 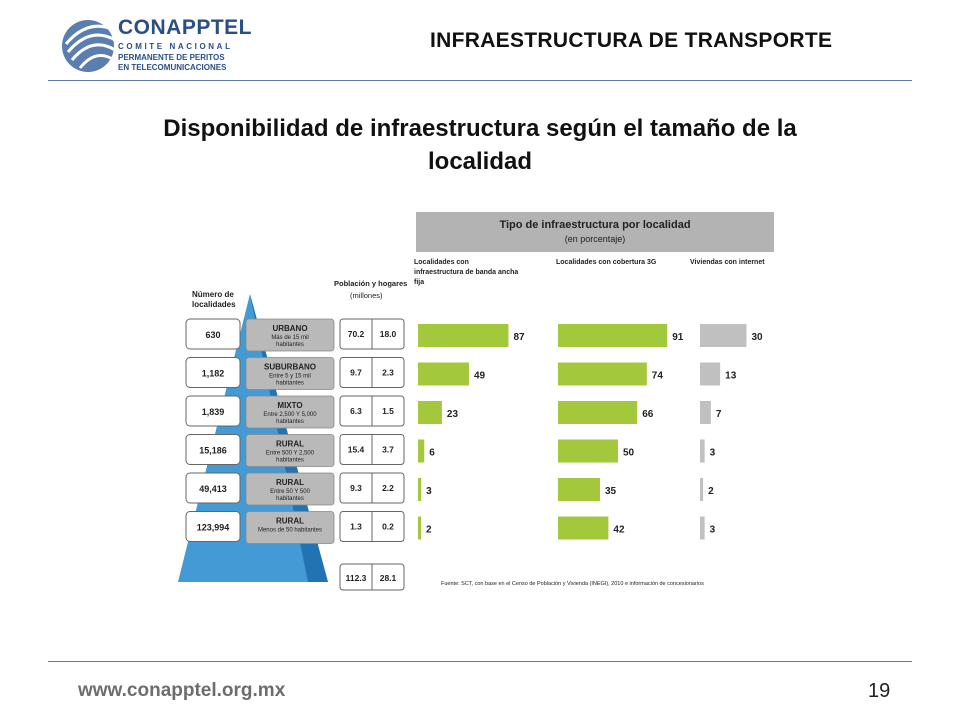 I want to click on localities-value: 49,413, so click(x=213, y=489).